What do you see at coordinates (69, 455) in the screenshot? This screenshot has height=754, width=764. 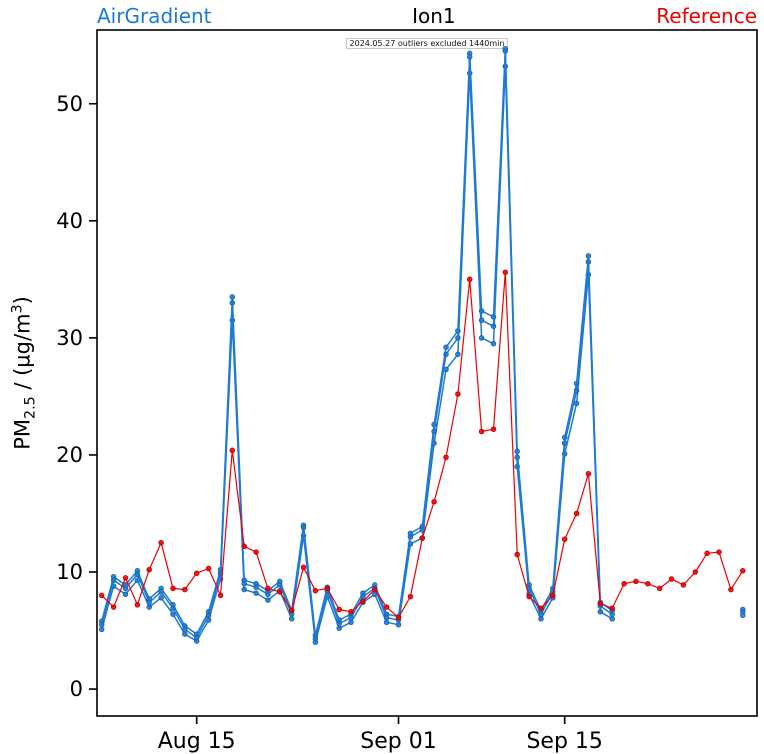 I see `y-tick-label: 20` at bounding box center [69, 455].